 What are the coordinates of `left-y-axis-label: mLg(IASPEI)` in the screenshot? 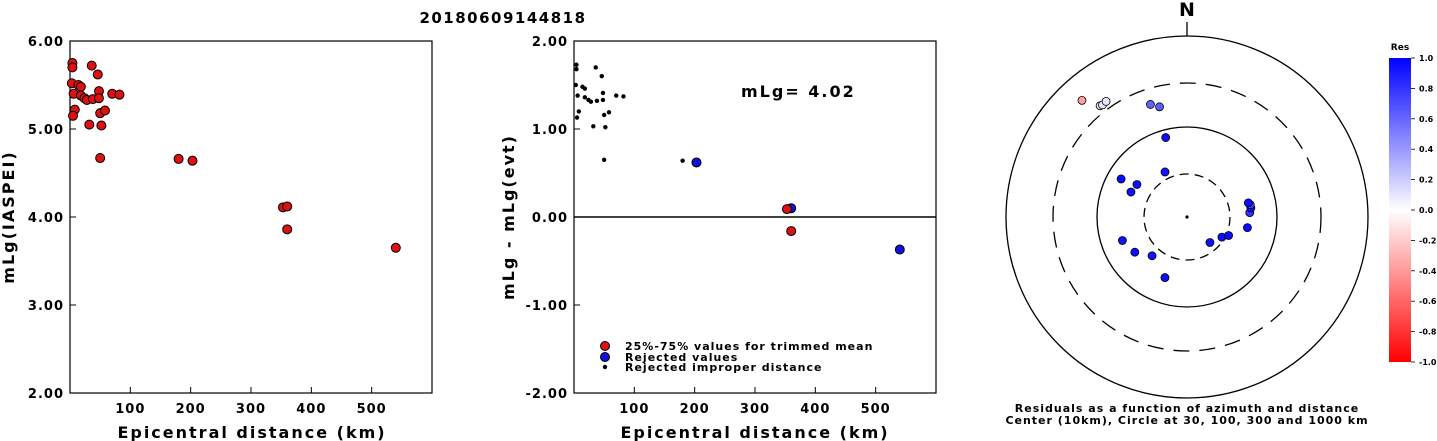 It's located at (9, 216).